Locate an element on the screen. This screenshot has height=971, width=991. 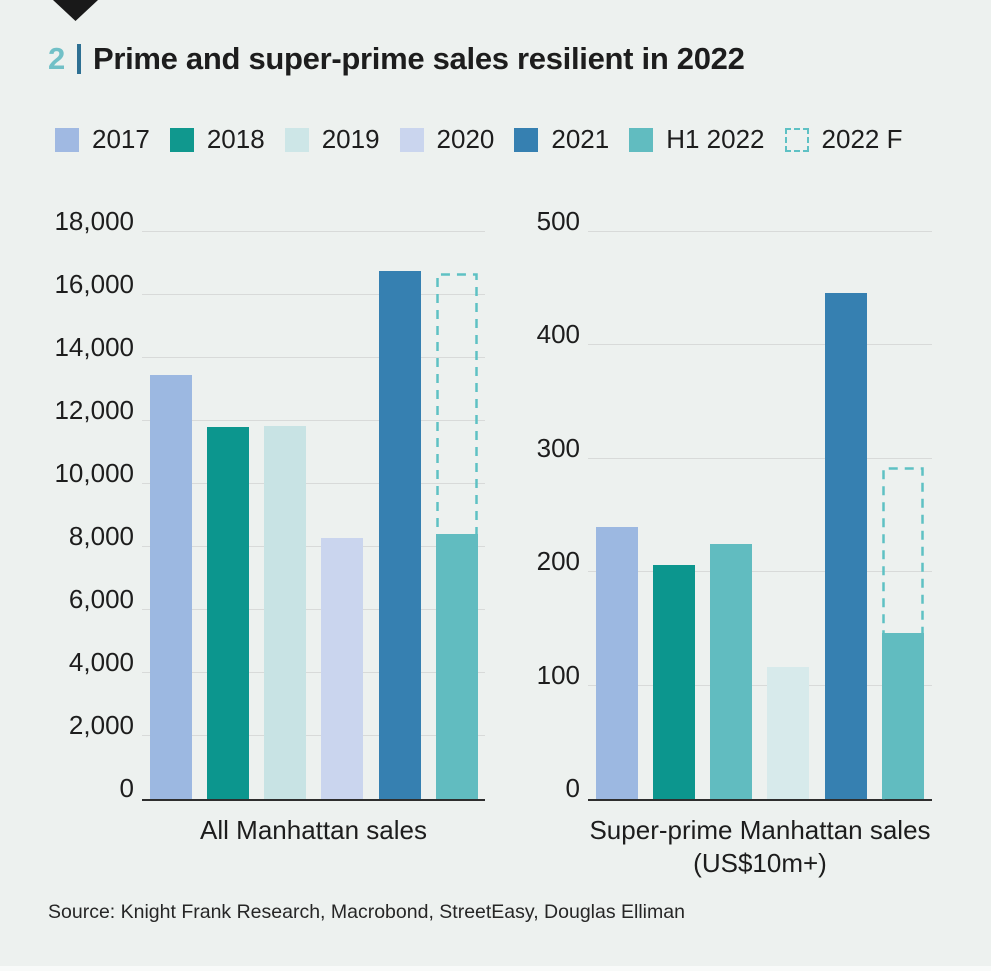
y-axis-tick-label: 12,000 is located at coordinates (94, 410).